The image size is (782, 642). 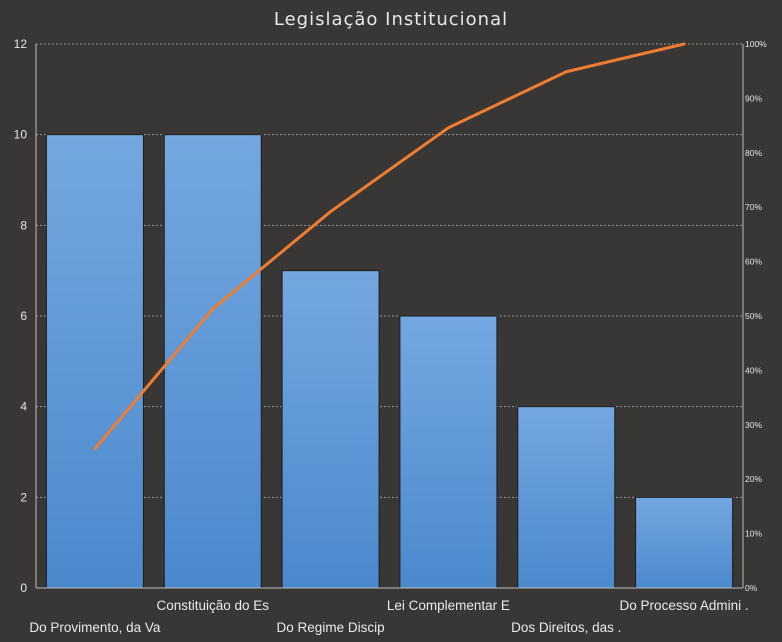 I want to click on y2-tick-label: 40%, so click(x=753, y=370).